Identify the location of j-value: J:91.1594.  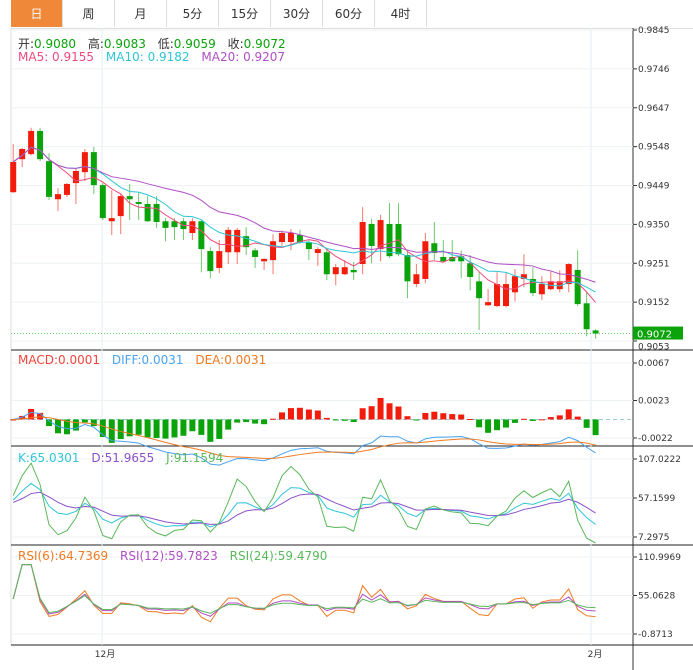
(195, 458).